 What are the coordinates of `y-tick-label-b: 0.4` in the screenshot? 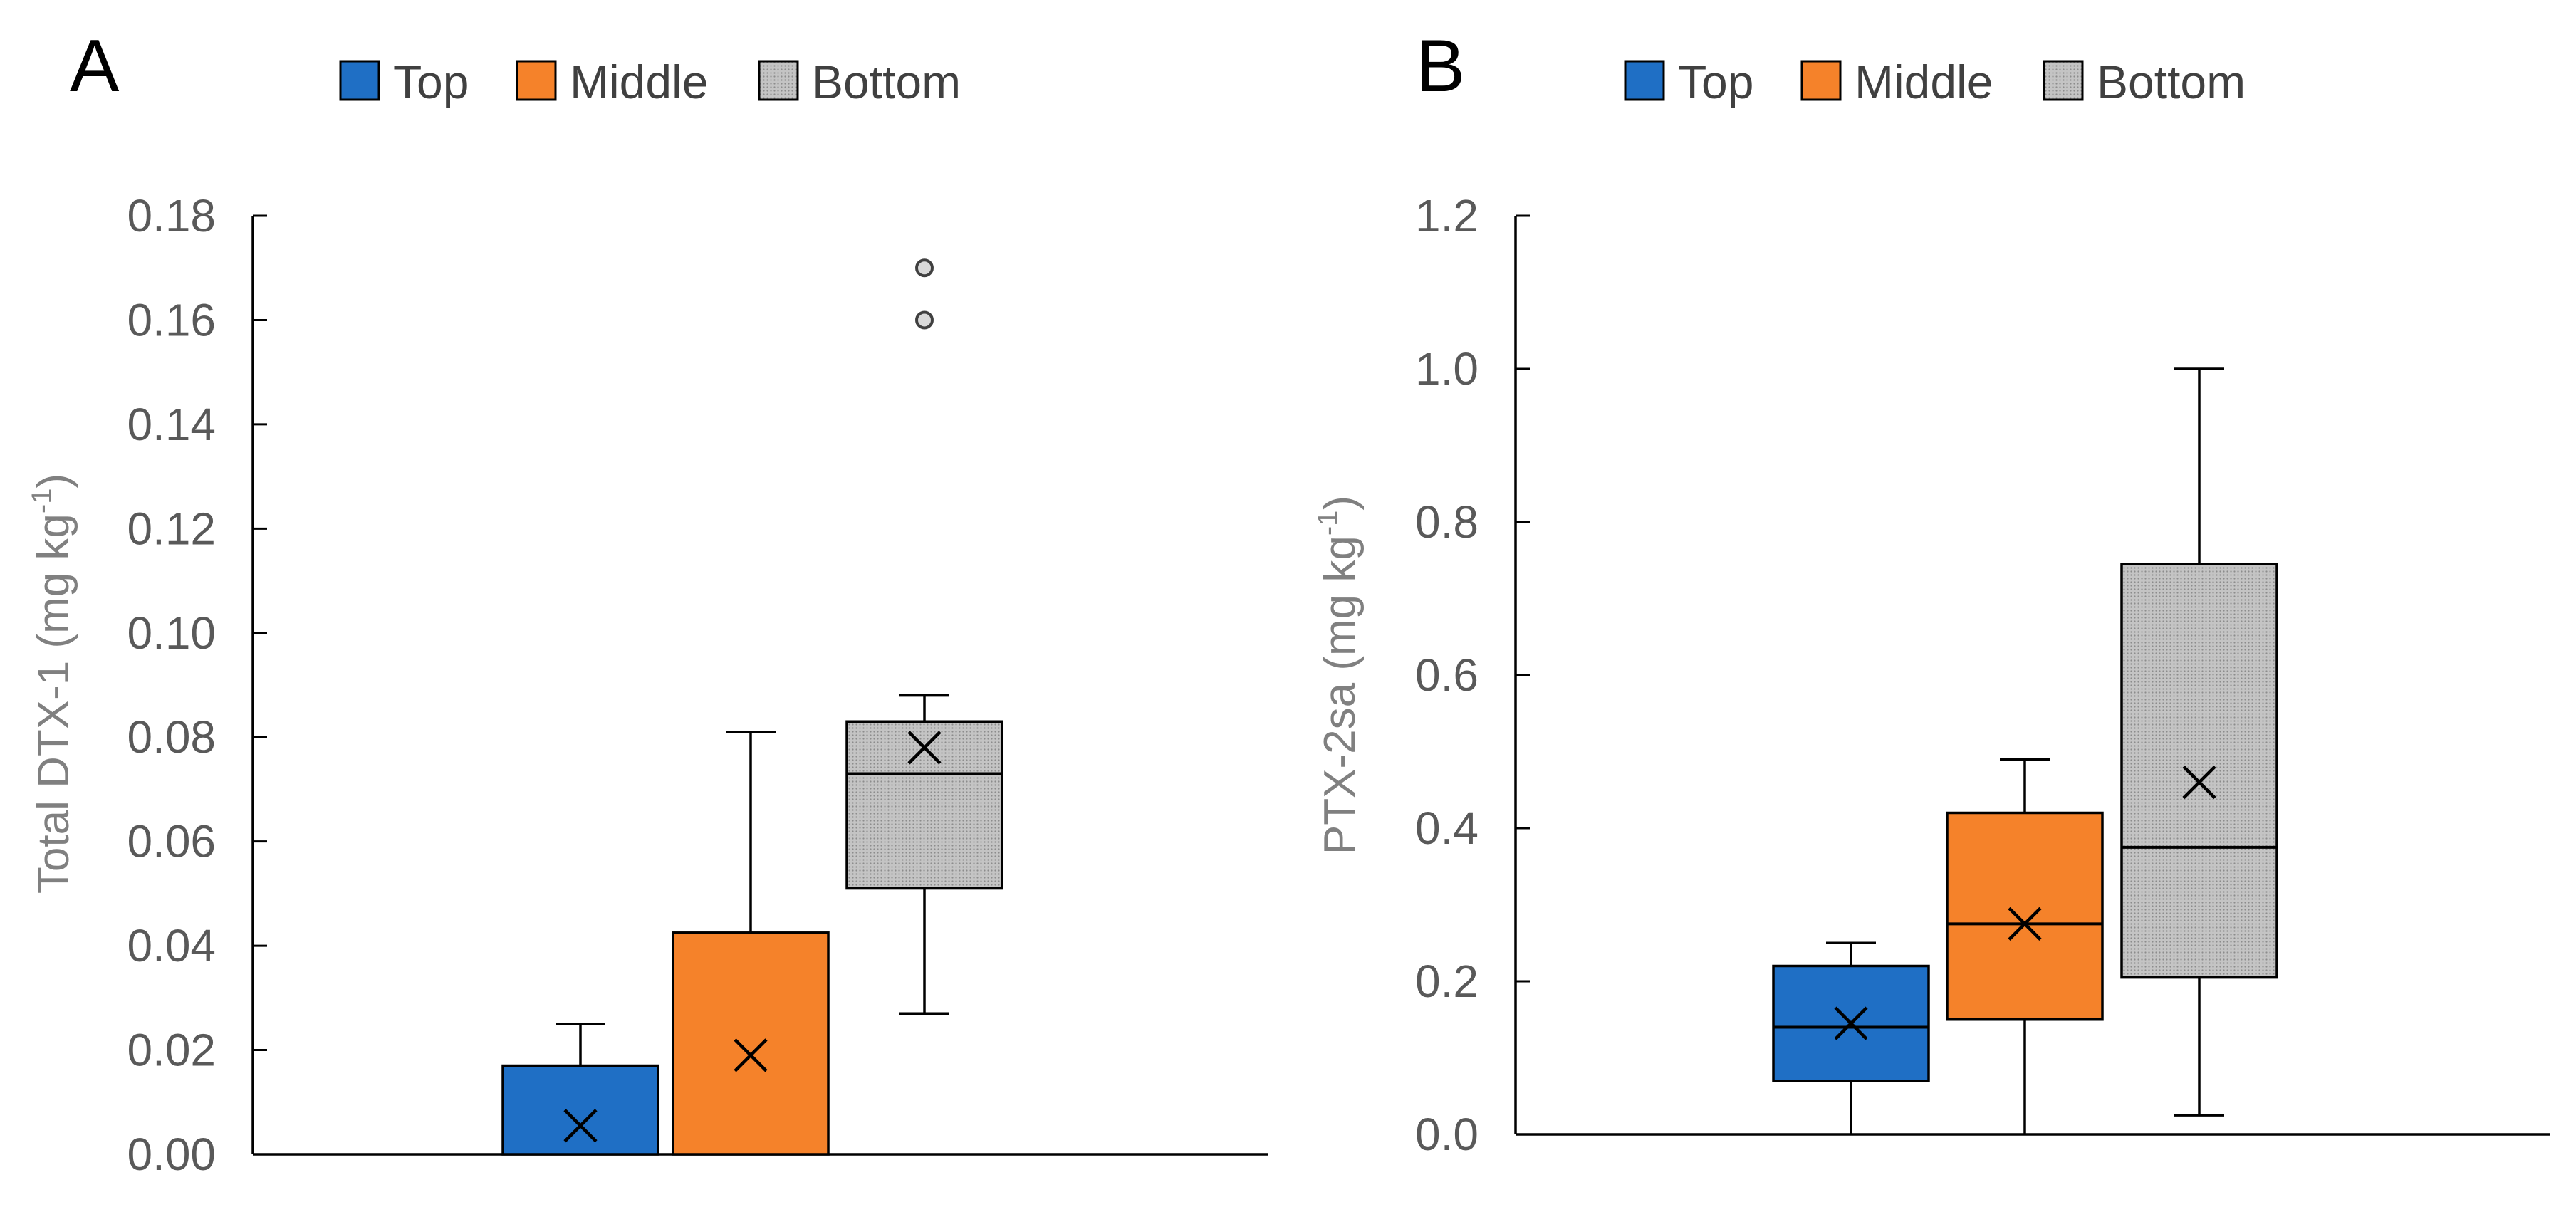 It's located at (1447, 828).